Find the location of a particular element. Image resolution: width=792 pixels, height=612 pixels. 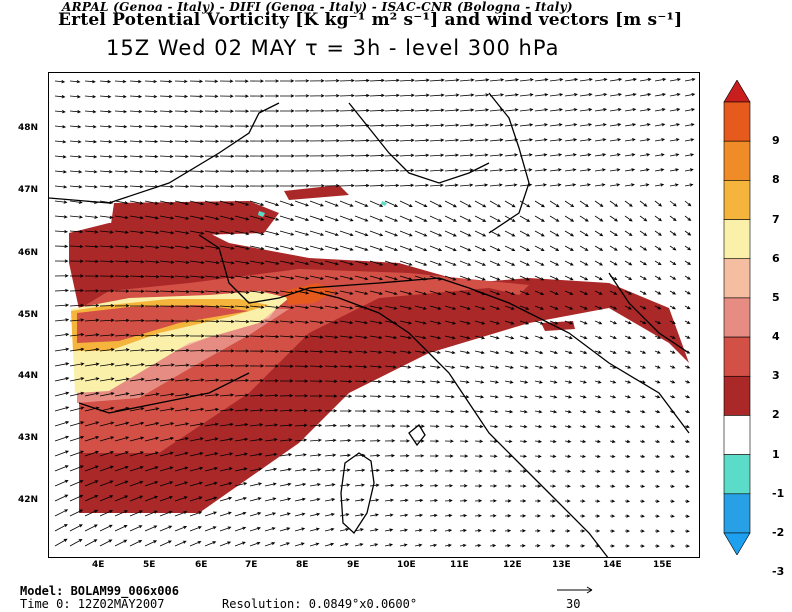

colorbar-tick-label: 7 is located at coordinates (776, 219).